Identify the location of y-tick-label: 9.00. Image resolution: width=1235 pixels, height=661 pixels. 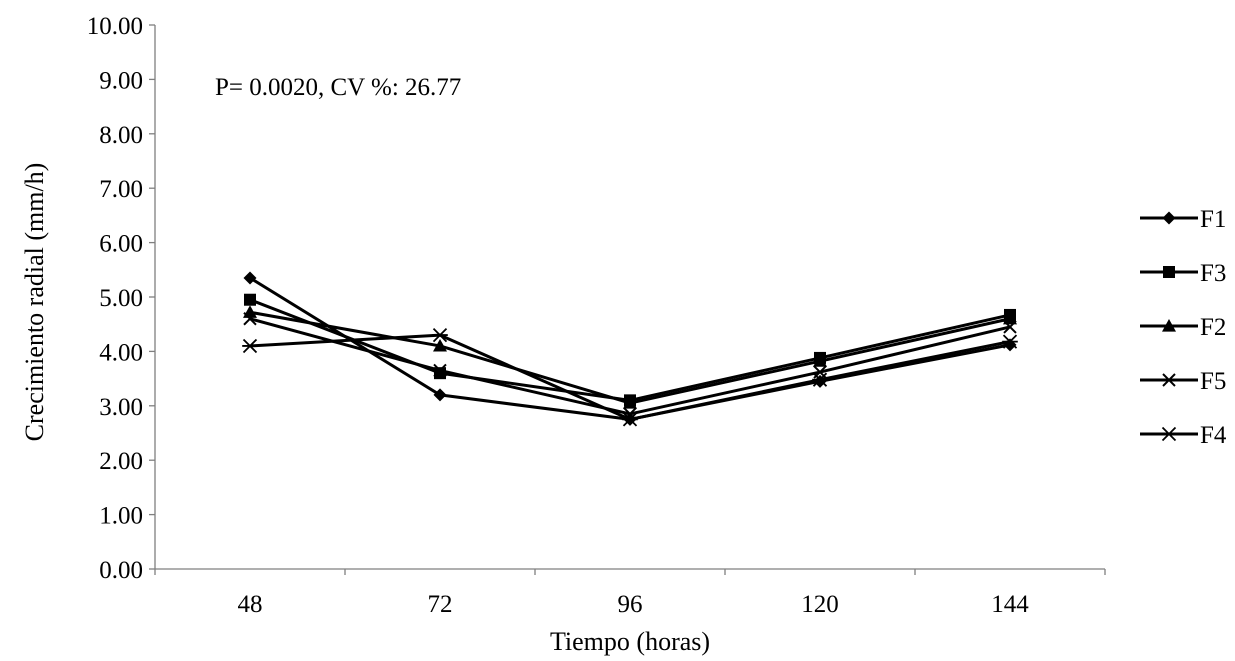
(121, 80).